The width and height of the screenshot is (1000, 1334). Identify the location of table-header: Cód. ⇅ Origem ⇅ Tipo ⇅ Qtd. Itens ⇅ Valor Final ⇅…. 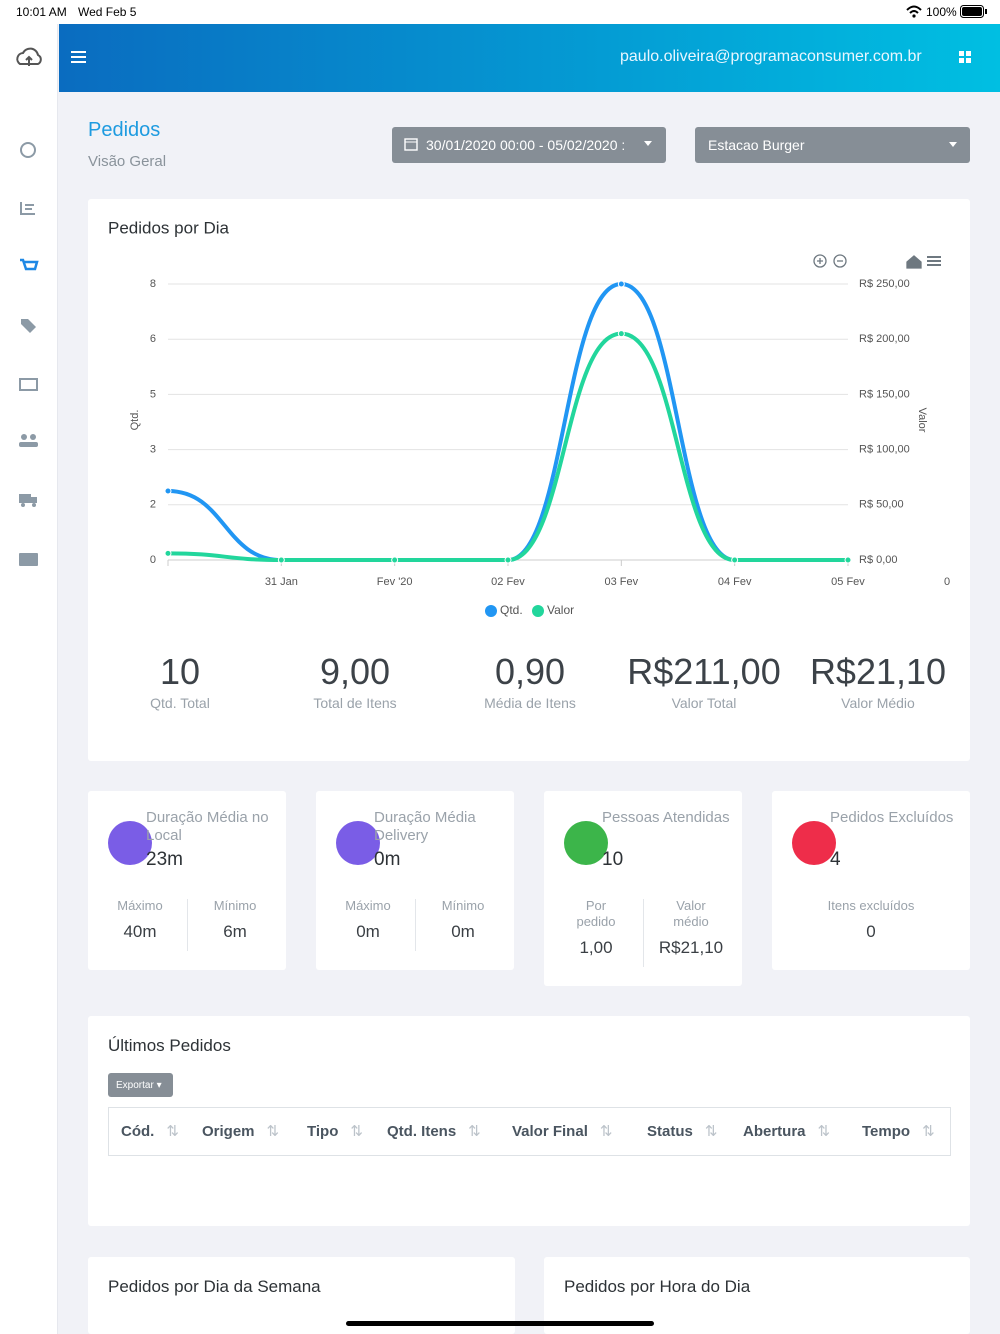
(529, 1131).